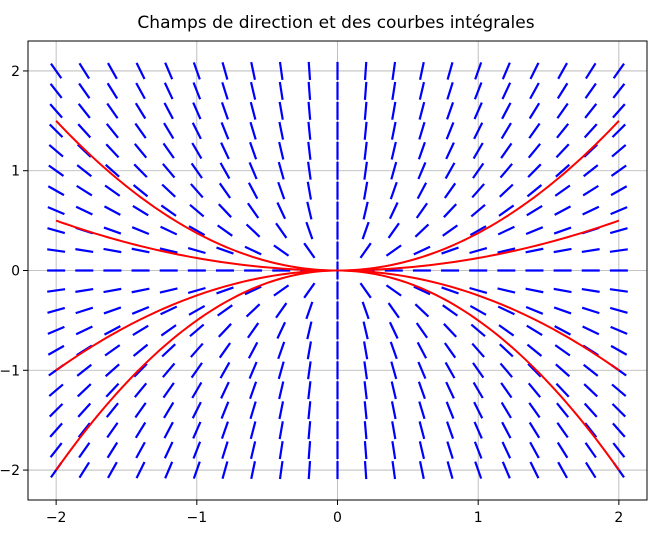 This screenshot has width=670, height=551. What do you see at coordinates (14, 271) in the screenshot?
I see `y-axis: −2 −1 0 1 2` at bounding box center [14, 271].